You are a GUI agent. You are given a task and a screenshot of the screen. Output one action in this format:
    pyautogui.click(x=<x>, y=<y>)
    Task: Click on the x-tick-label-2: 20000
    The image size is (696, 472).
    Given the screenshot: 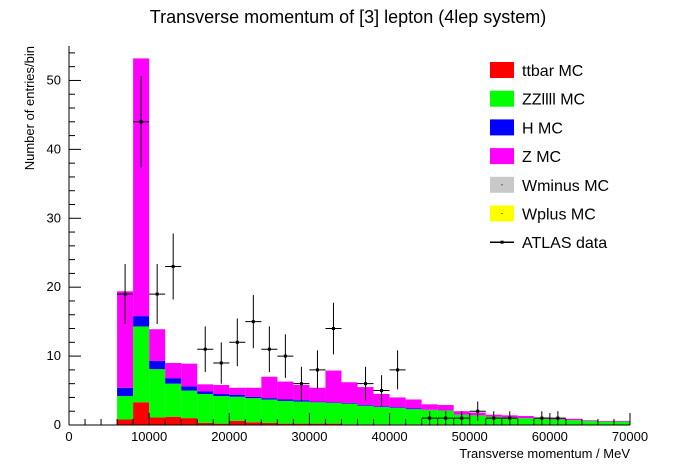 What is the action you would take?
    pyautogui.click(x=229, y=436)
    